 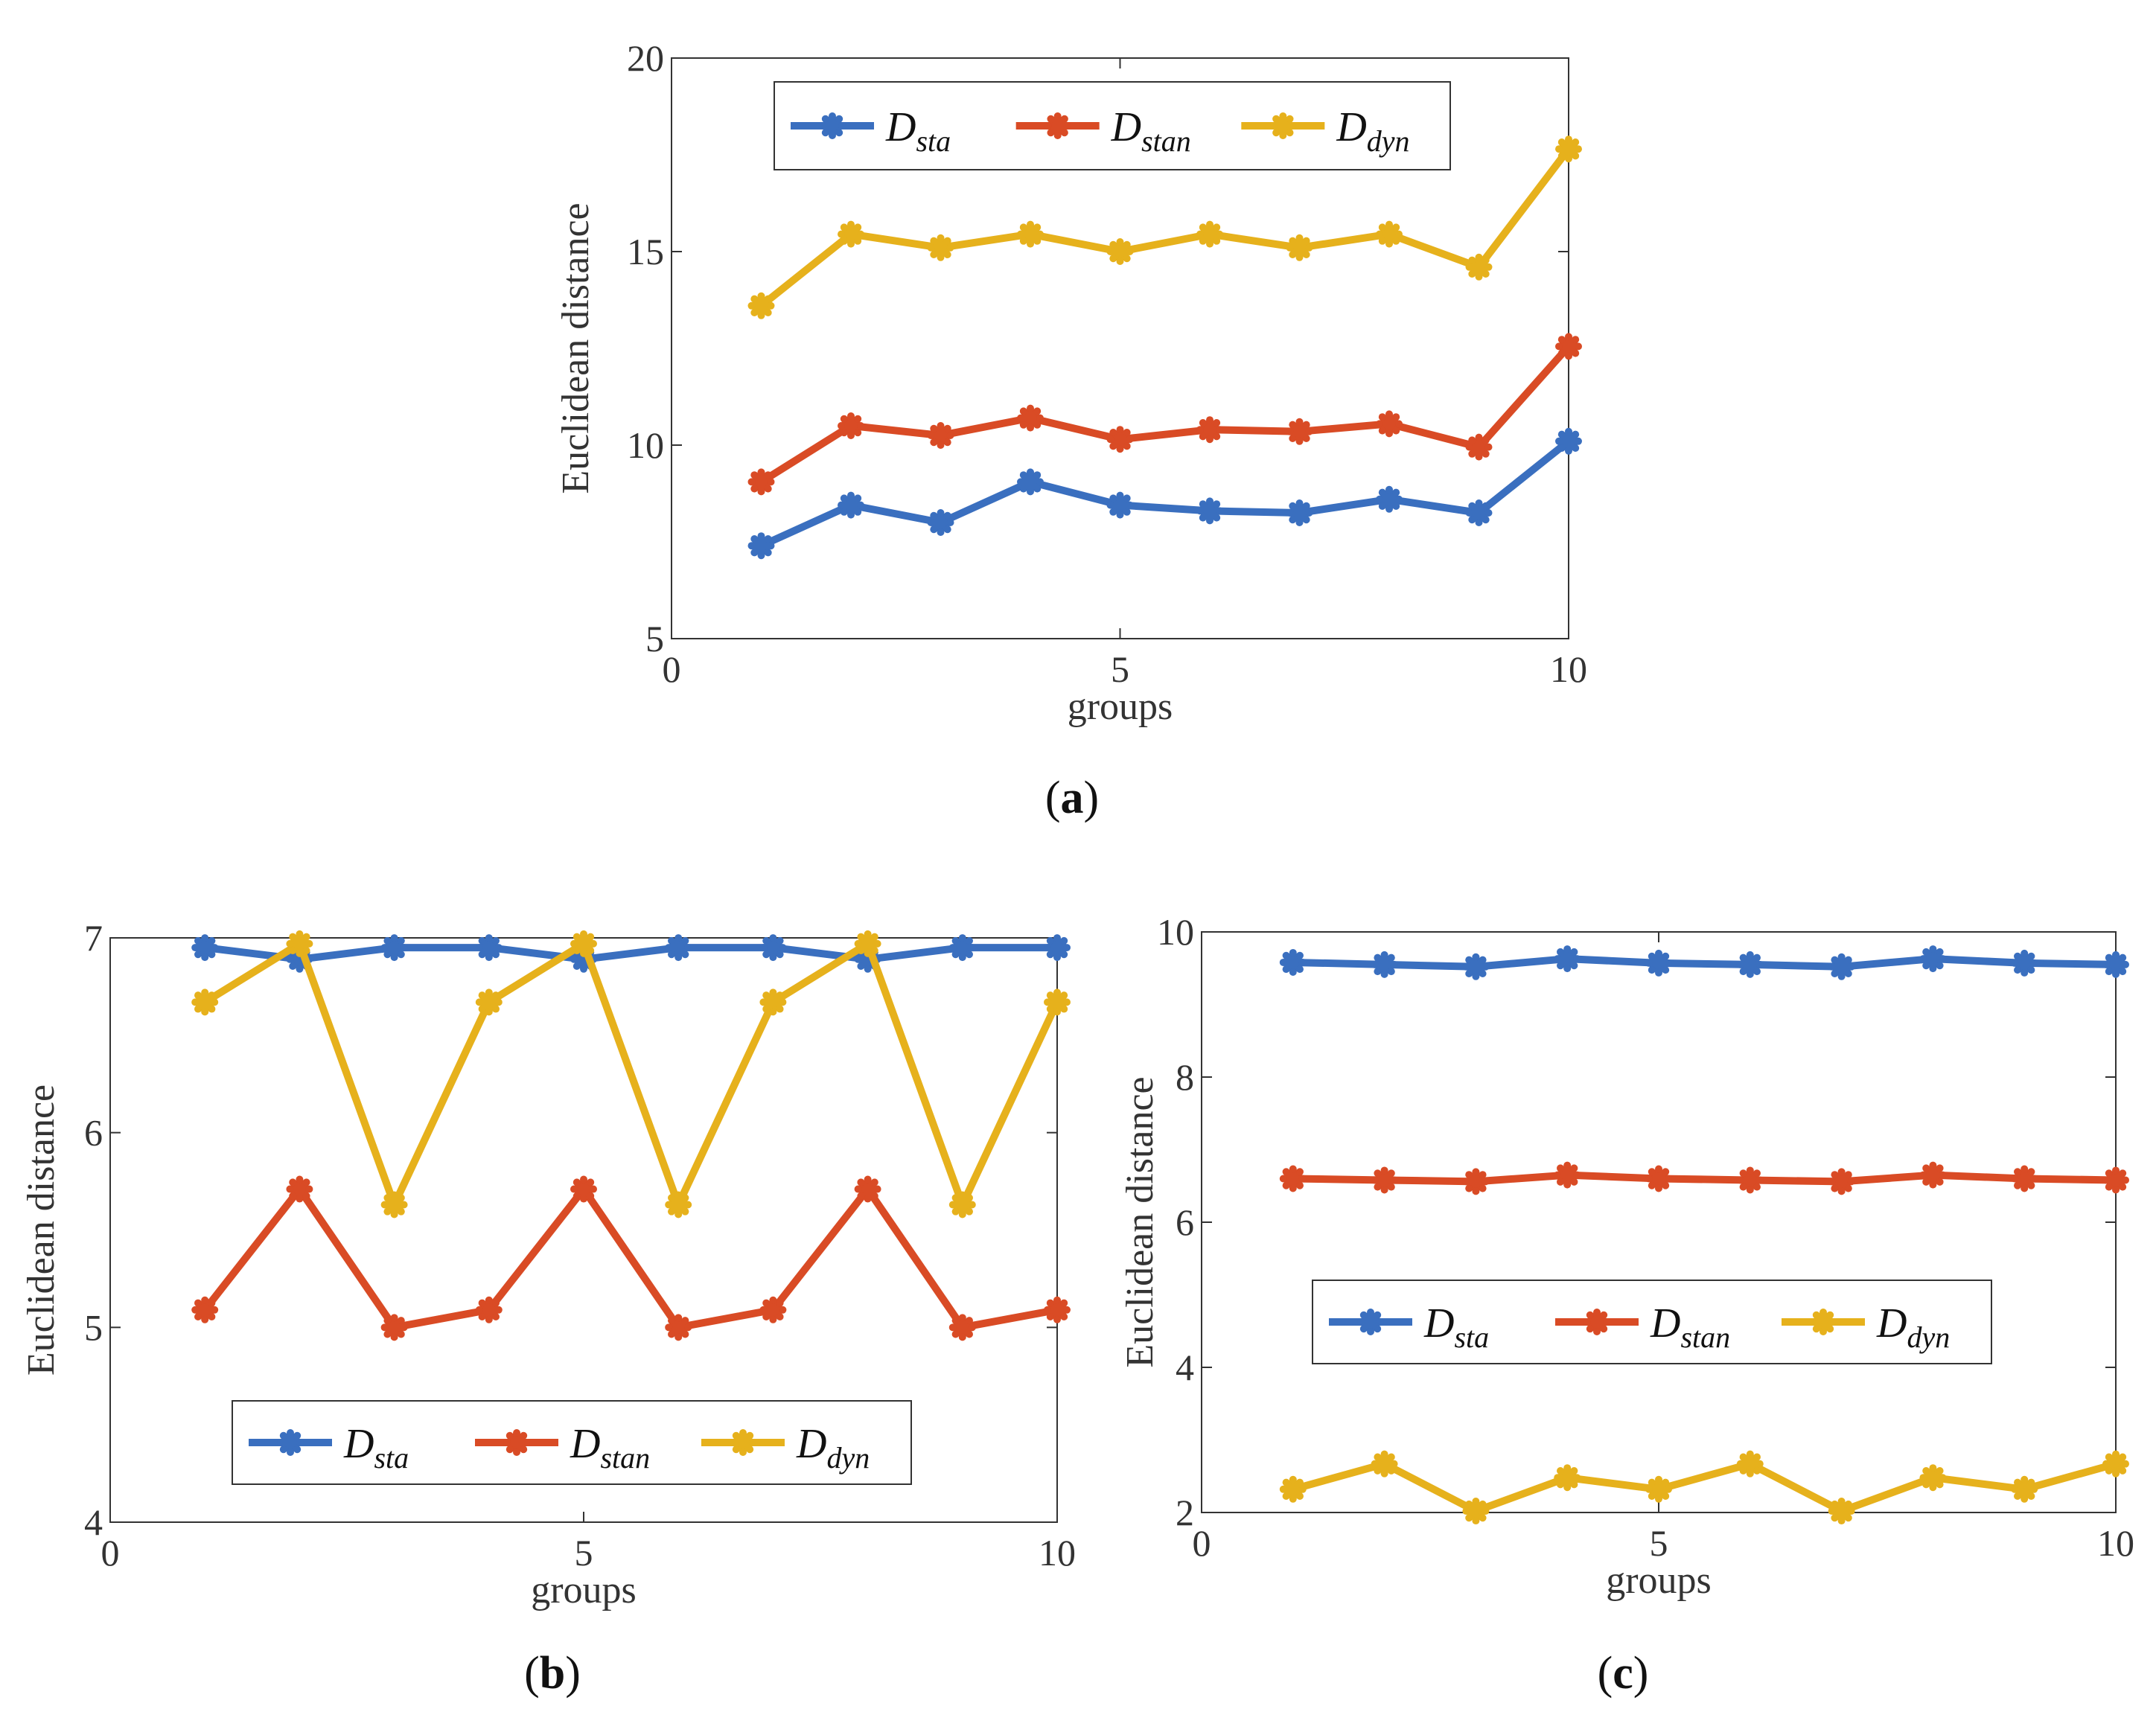 What do you see at coordinates (329, 1448) in the screenshot?
I see `legend-item-D_sta: Dsta` at bounding box center [329, 1448].